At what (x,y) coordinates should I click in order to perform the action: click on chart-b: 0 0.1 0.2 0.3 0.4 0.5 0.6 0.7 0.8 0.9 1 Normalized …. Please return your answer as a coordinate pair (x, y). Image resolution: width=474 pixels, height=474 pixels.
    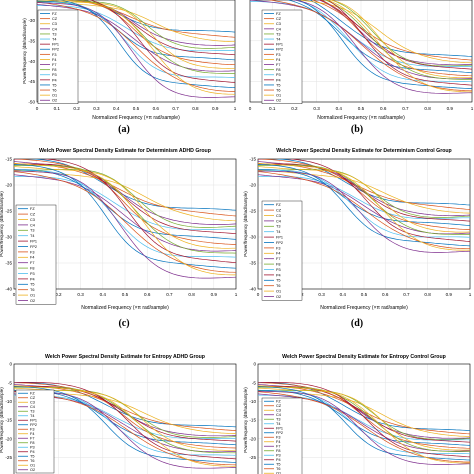
    Looking at the image, I should click on (361, 60).